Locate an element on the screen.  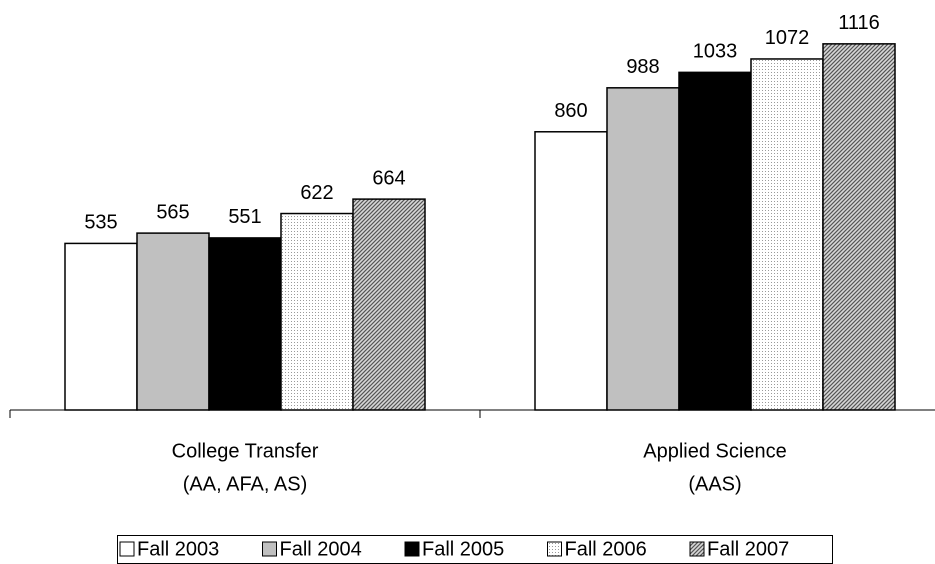
data-label: 1033 is located at coordinates (715, 52).